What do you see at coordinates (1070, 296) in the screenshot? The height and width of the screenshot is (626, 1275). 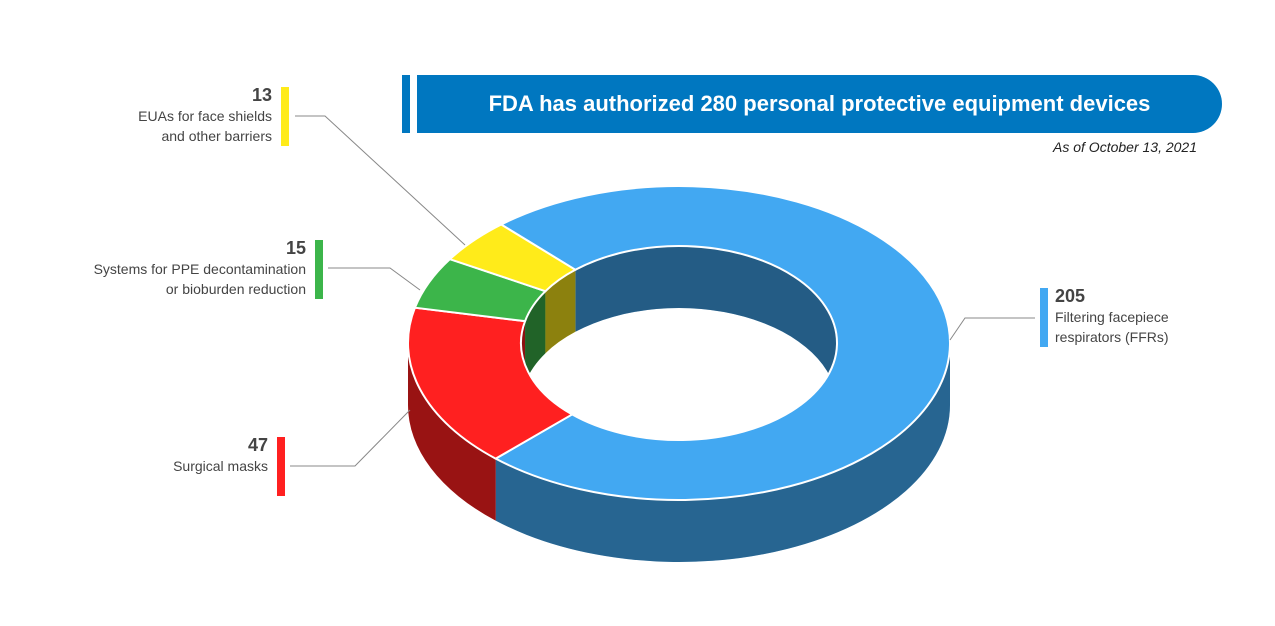 I see `value-label: 205` at bounding box center [1070, 296].